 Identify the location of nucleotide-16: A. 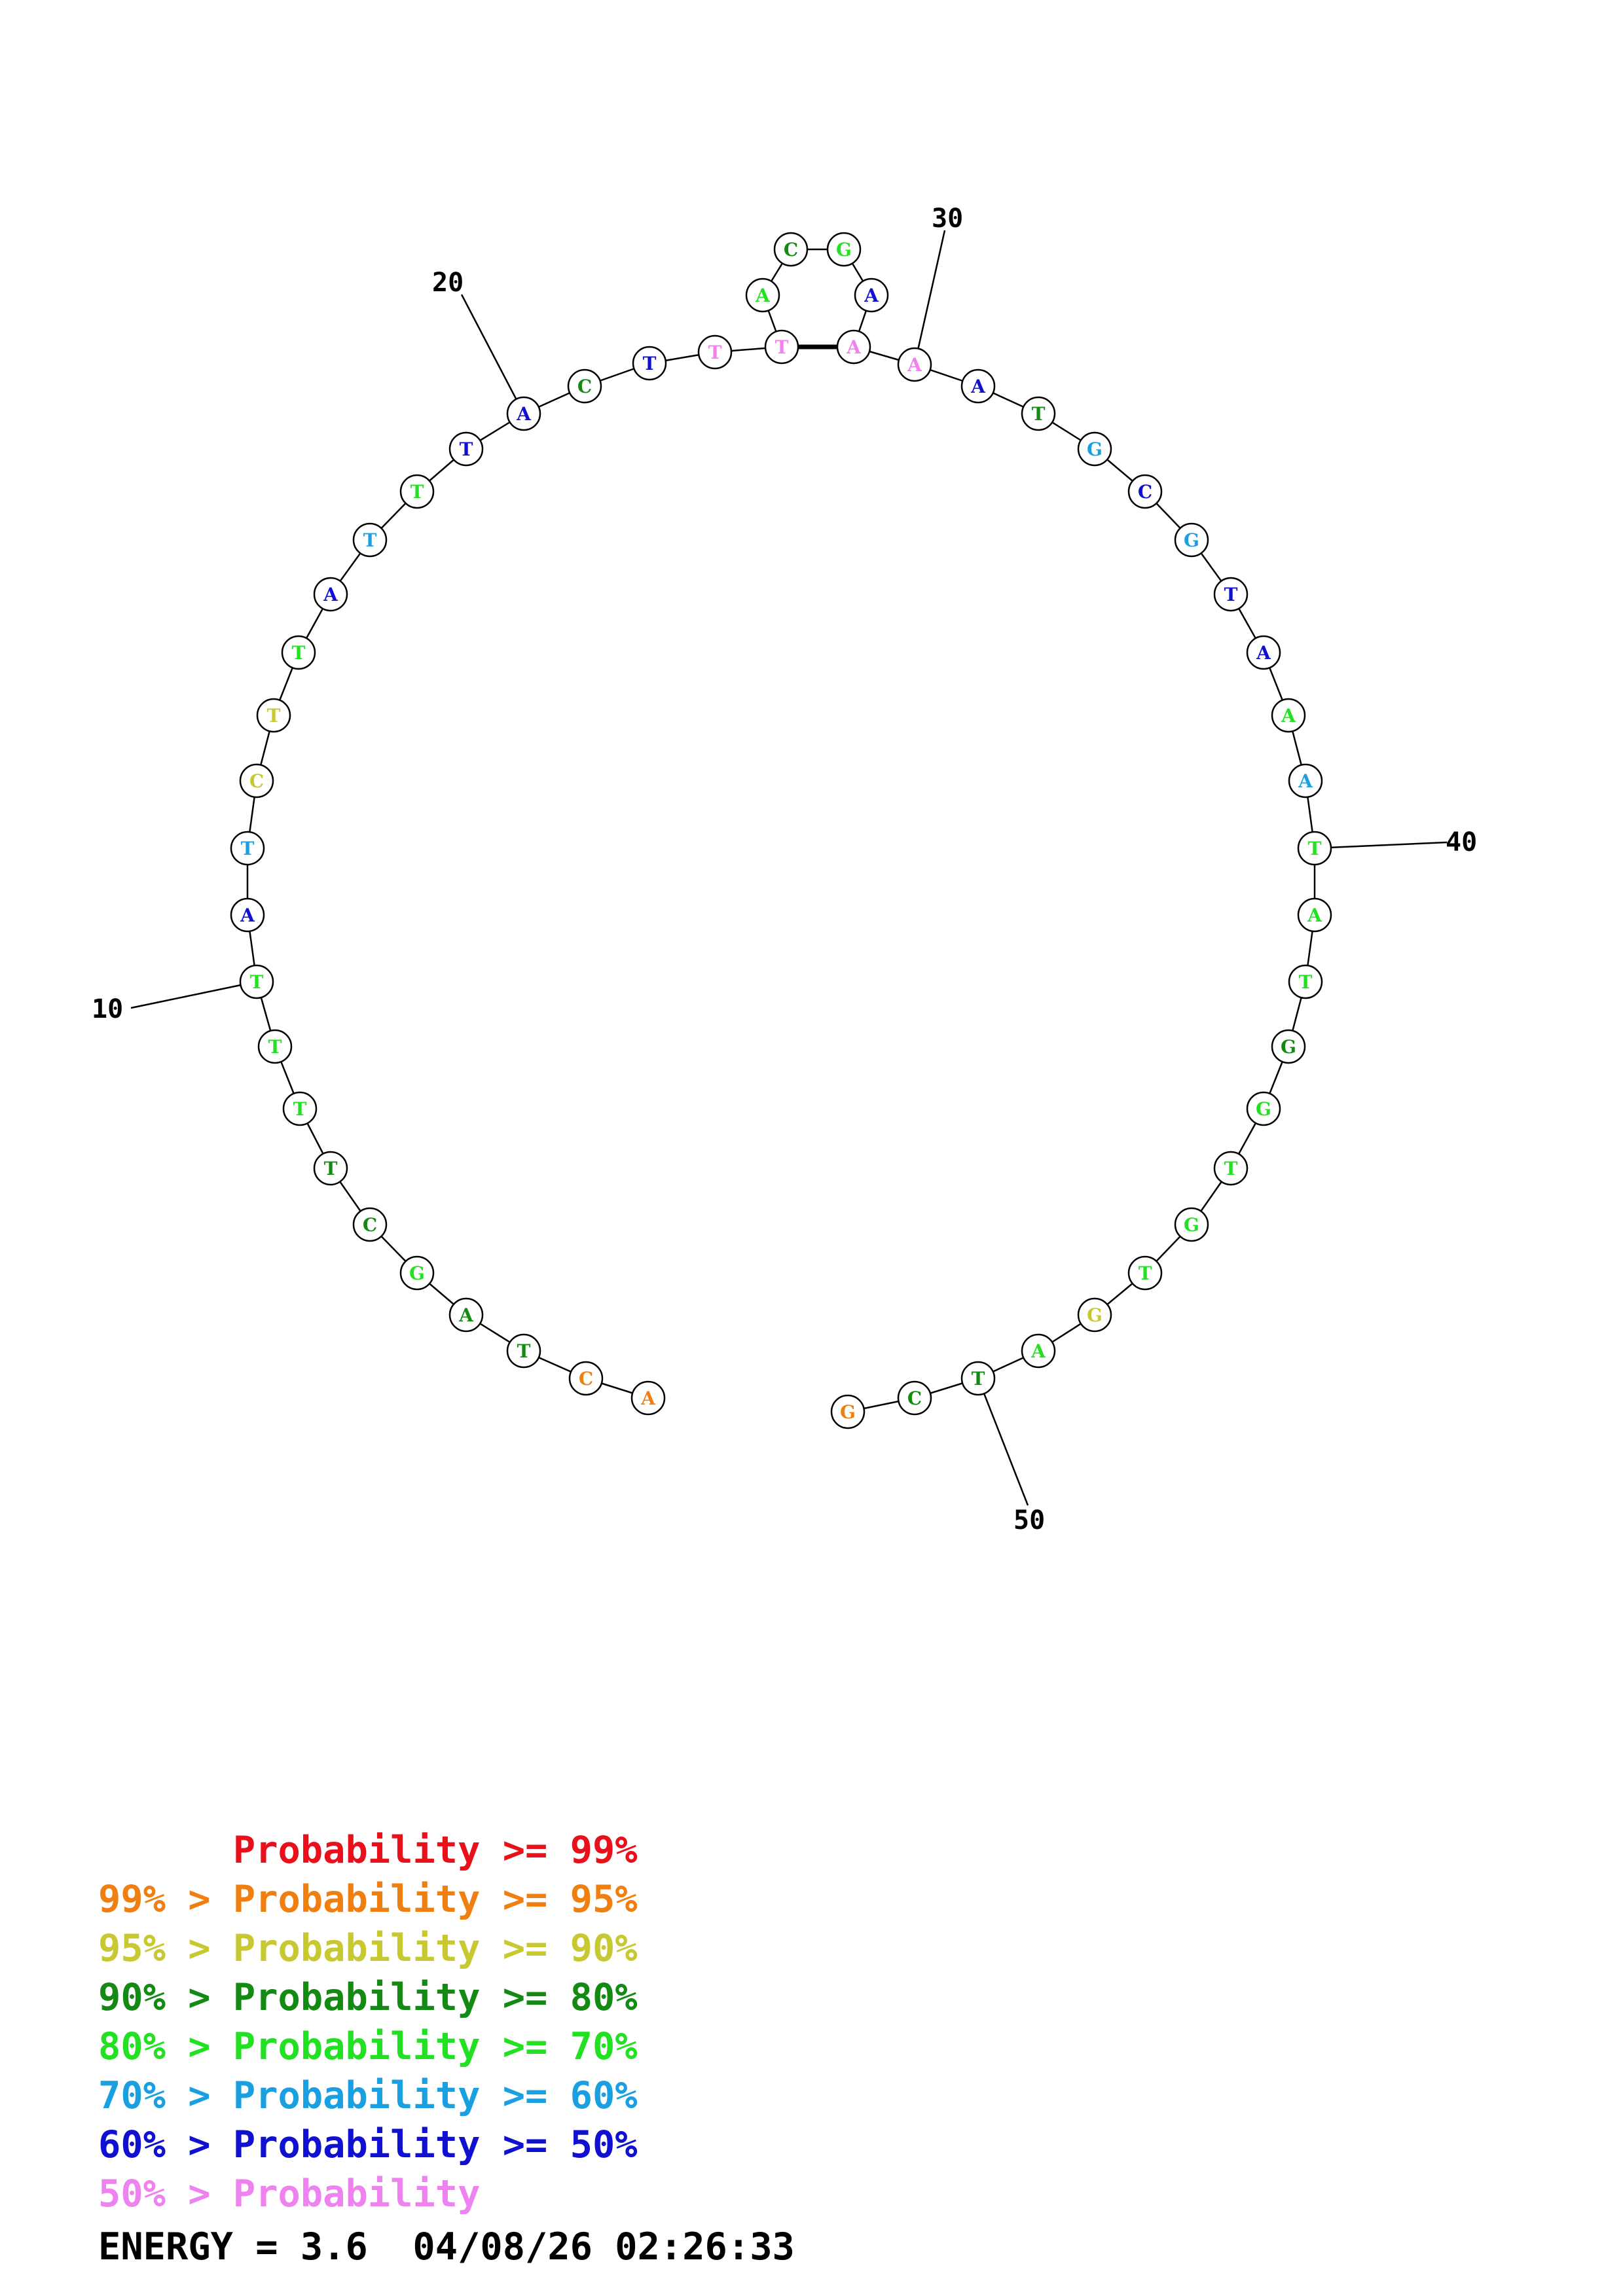
(330, 594).